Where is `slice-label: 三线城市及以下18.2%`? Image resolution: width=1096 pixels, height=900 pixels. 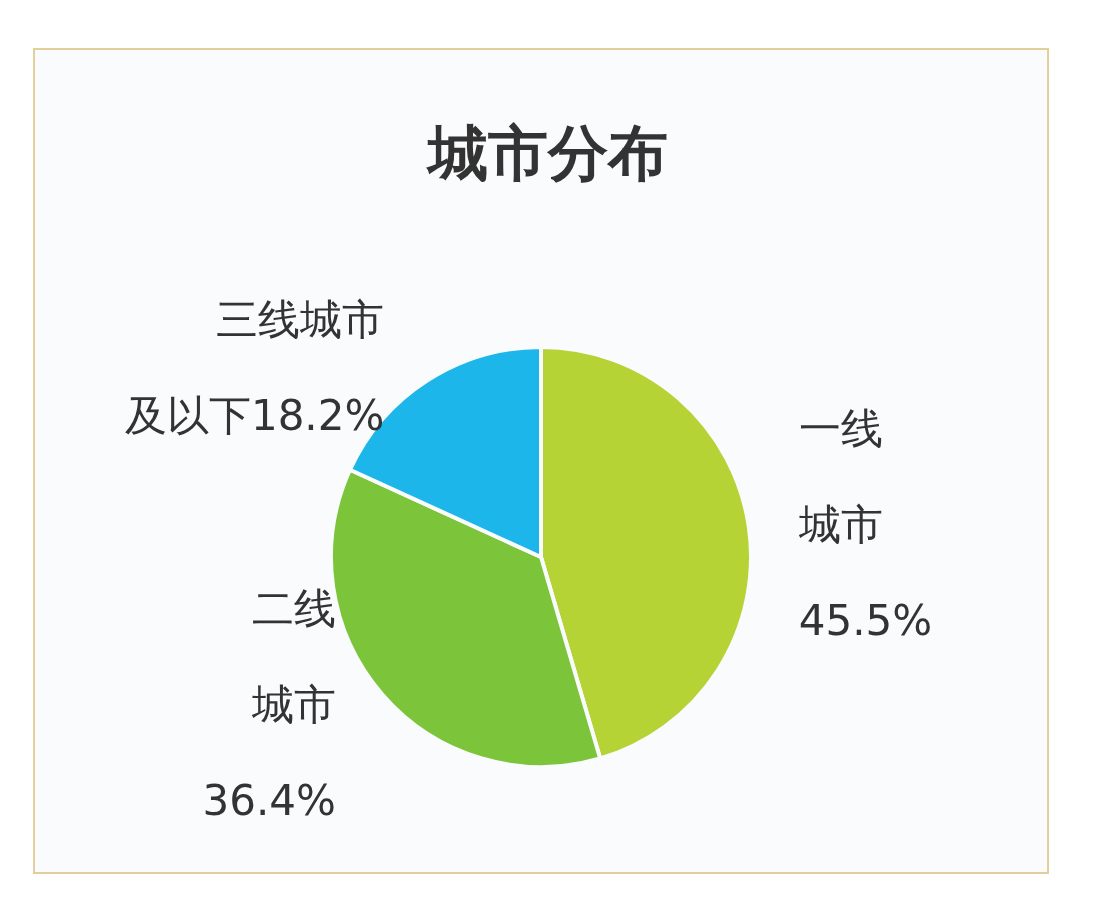 slice-label: 三线城市及以下18.2% is located at coordinates (254, 368).